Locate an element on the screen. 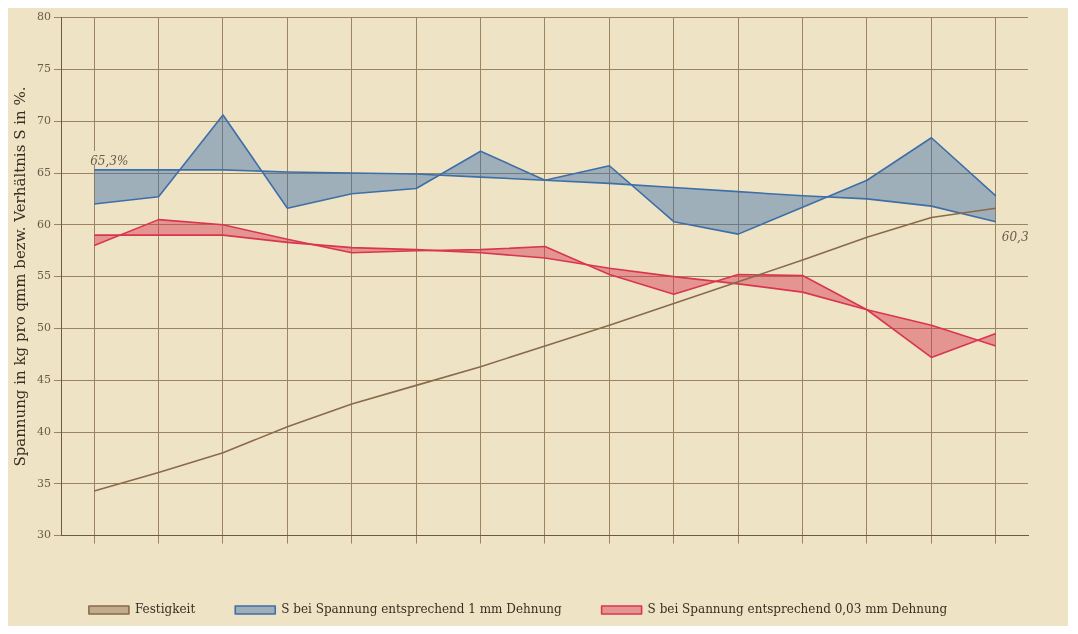  legend-label: Festigkeit is located at coordinates (165, 609).